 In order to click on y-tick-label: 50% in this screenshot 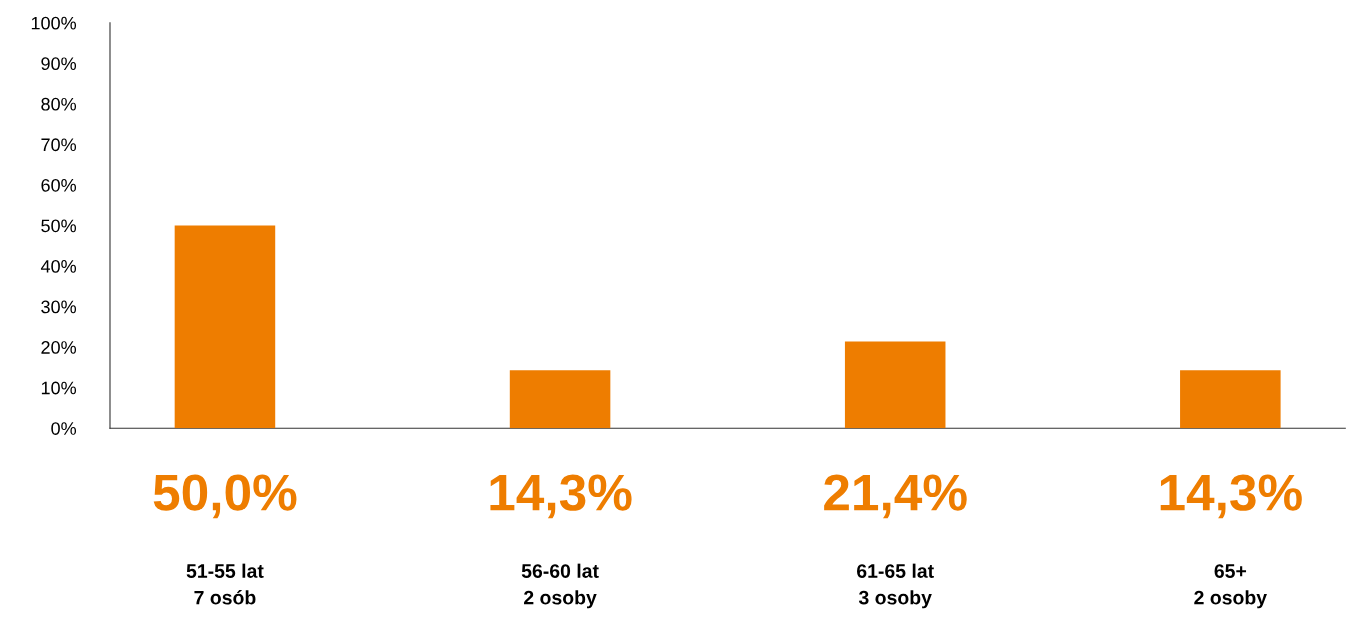, I will do `click(59, 226)`.